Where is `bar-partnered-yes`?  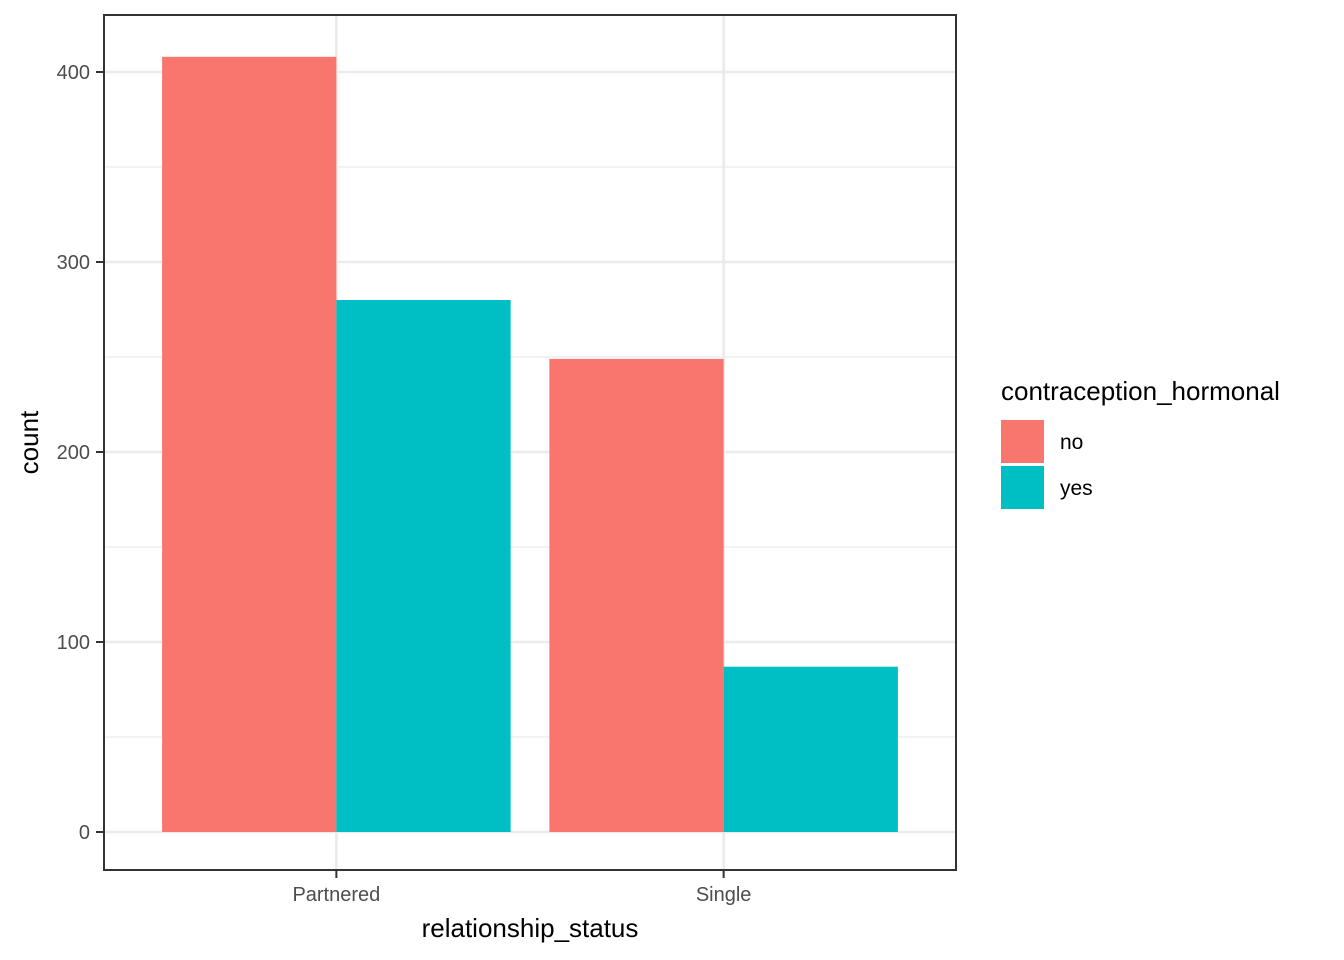
bar-partnered-yes is located at coordinates (423, 566).